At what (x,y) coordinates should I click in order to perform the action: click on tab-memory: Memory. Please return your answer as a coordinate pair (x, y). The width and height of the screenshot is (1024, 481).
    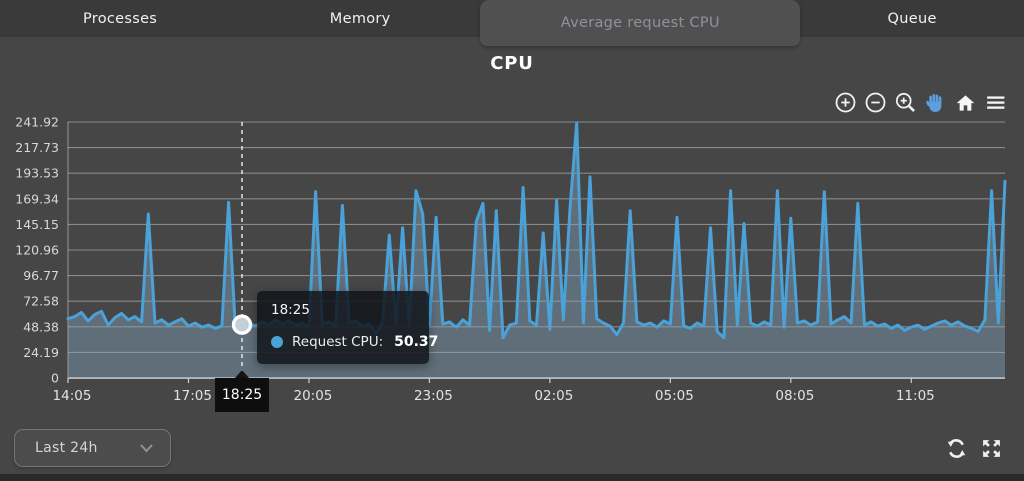
    Looking at the image, I should click on (360, 18).